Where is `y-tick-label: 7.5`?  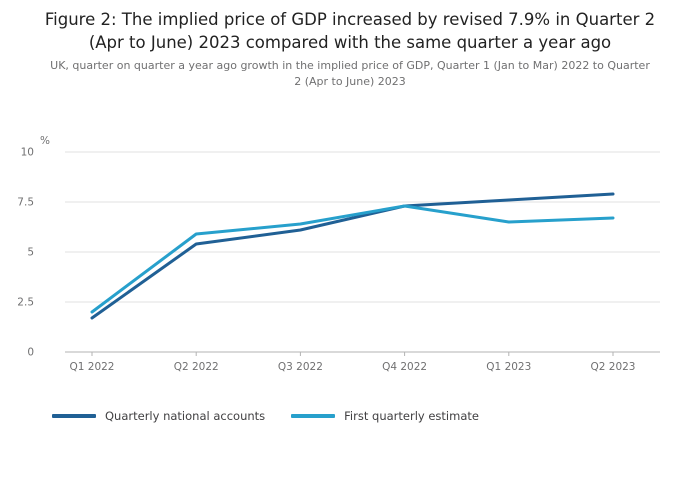 y-tick-label: 7.5 is located at coordinates (25, 203).